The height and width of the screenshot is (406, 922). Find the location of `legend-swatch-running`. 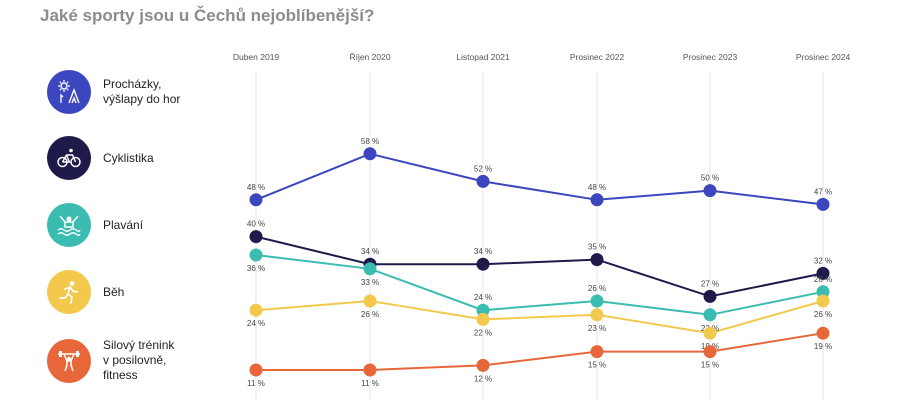

legend-swatch-running is located at coordinates (69, 292).